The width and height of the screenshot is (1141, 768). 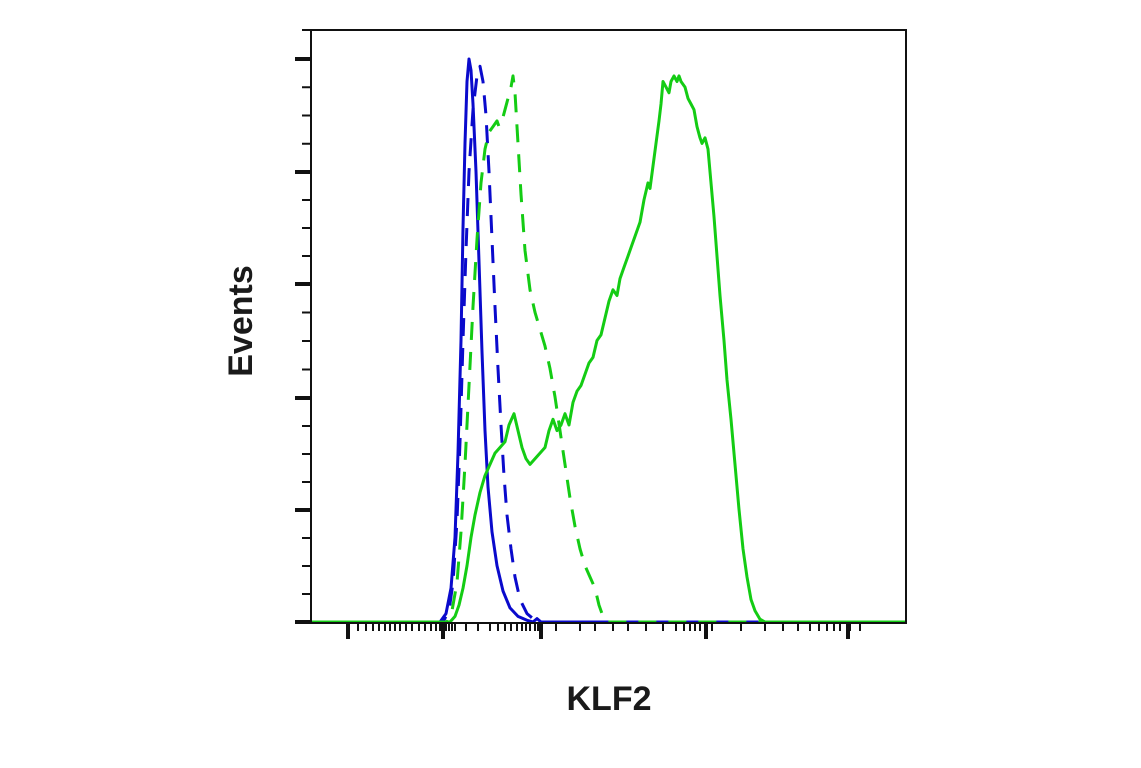 I want to click on y-axis-ticks, so click(x=303, y=326).